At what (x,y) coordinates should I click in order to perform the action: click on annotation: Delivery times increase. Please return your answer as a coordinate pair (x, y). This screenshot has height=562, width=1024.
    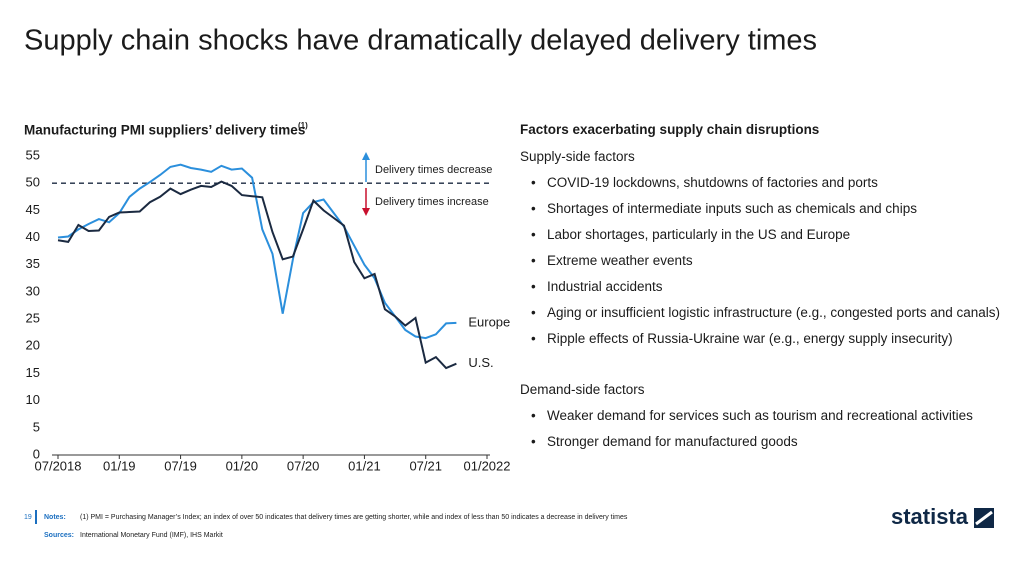
    Looking at the image, I should click on (432, 202).